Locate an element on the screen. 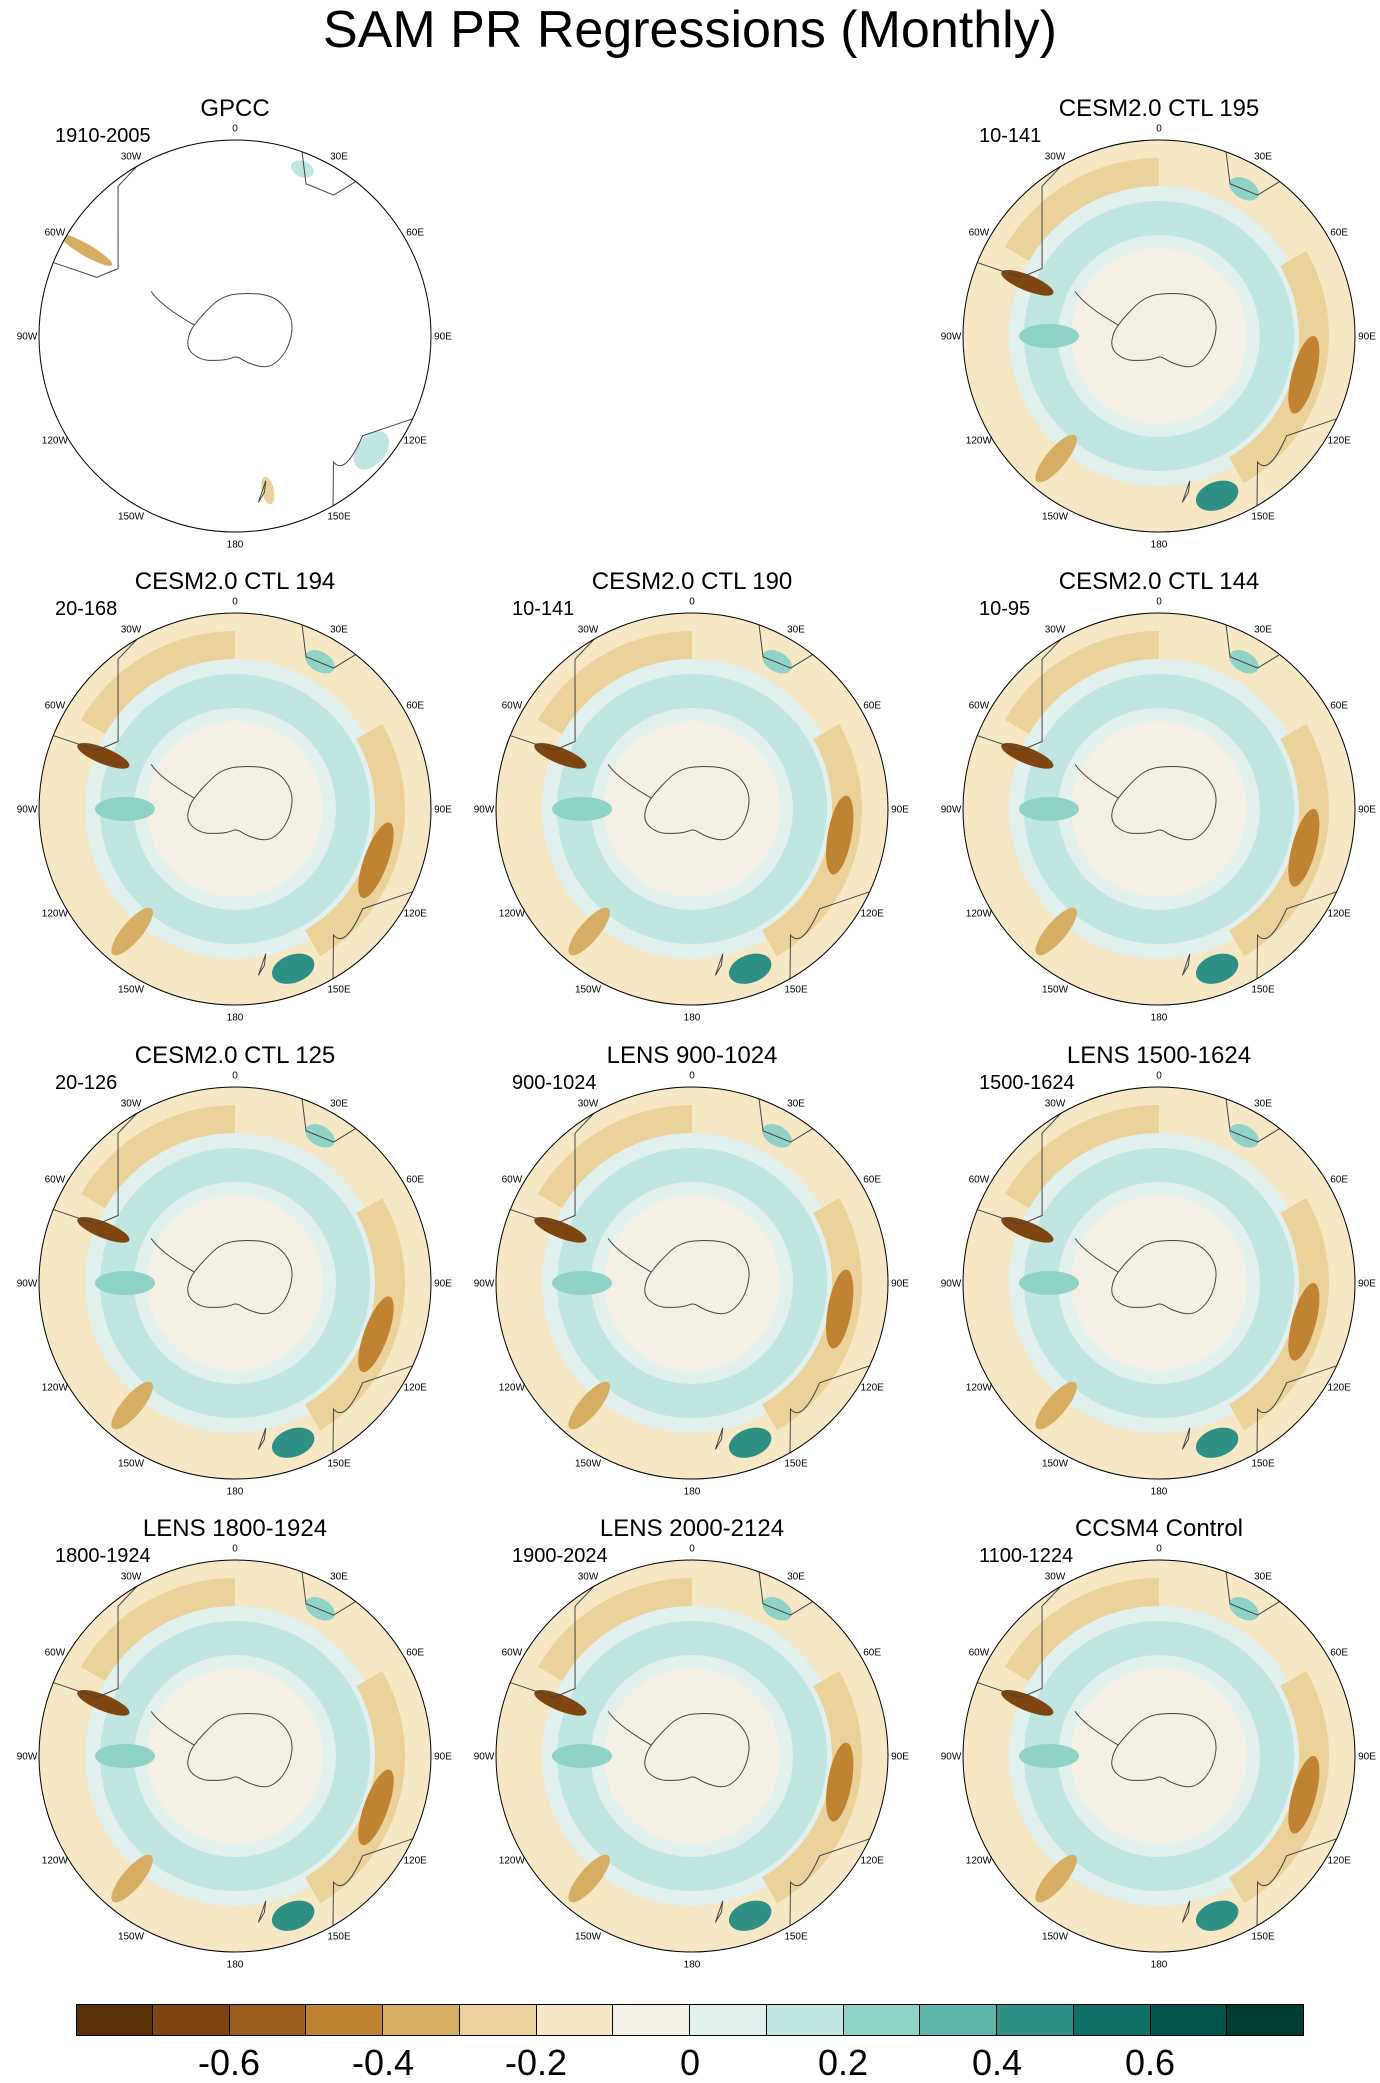  panel-years-label: 10-141 is located at coordinates (1010, 136).